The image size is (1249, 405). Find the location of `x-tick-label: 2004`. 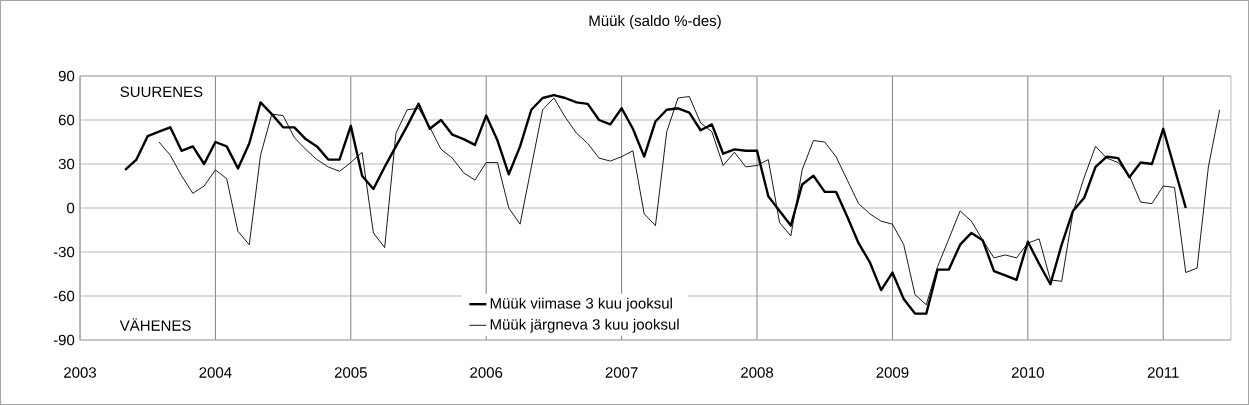

x-tick-label: 2004 is located at coordinates (215, 372).